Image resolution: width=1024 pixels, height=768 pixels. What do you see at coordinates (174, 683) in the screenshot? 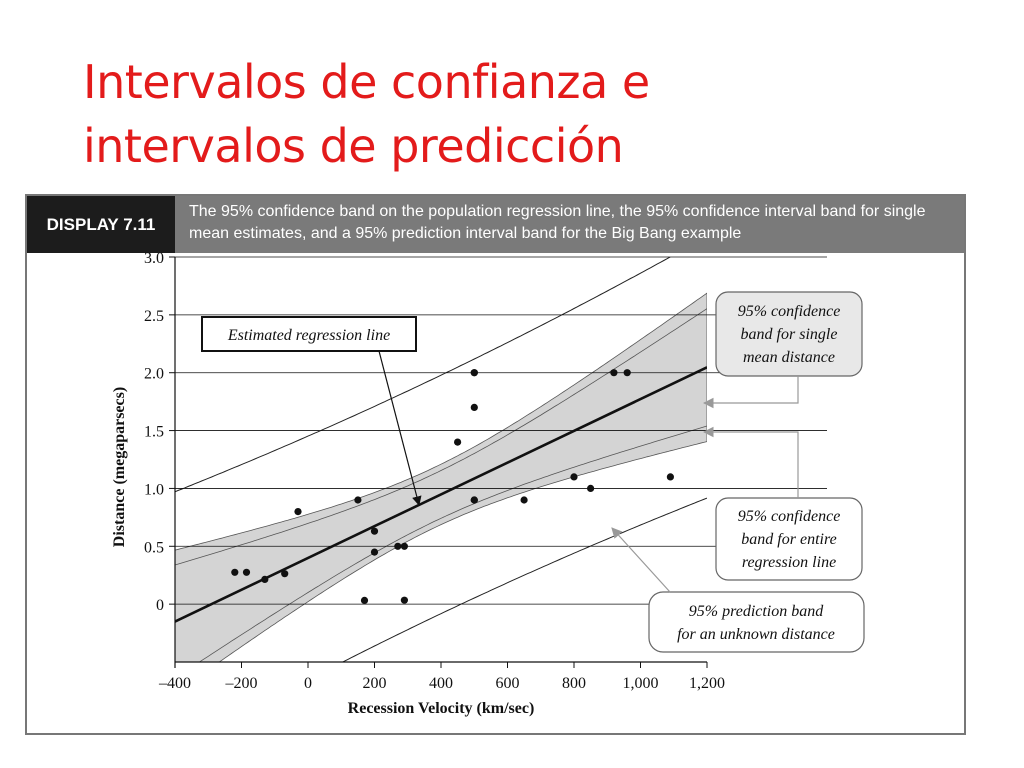
I see `x-tick-label: –400` at bounding box center [174, 683].